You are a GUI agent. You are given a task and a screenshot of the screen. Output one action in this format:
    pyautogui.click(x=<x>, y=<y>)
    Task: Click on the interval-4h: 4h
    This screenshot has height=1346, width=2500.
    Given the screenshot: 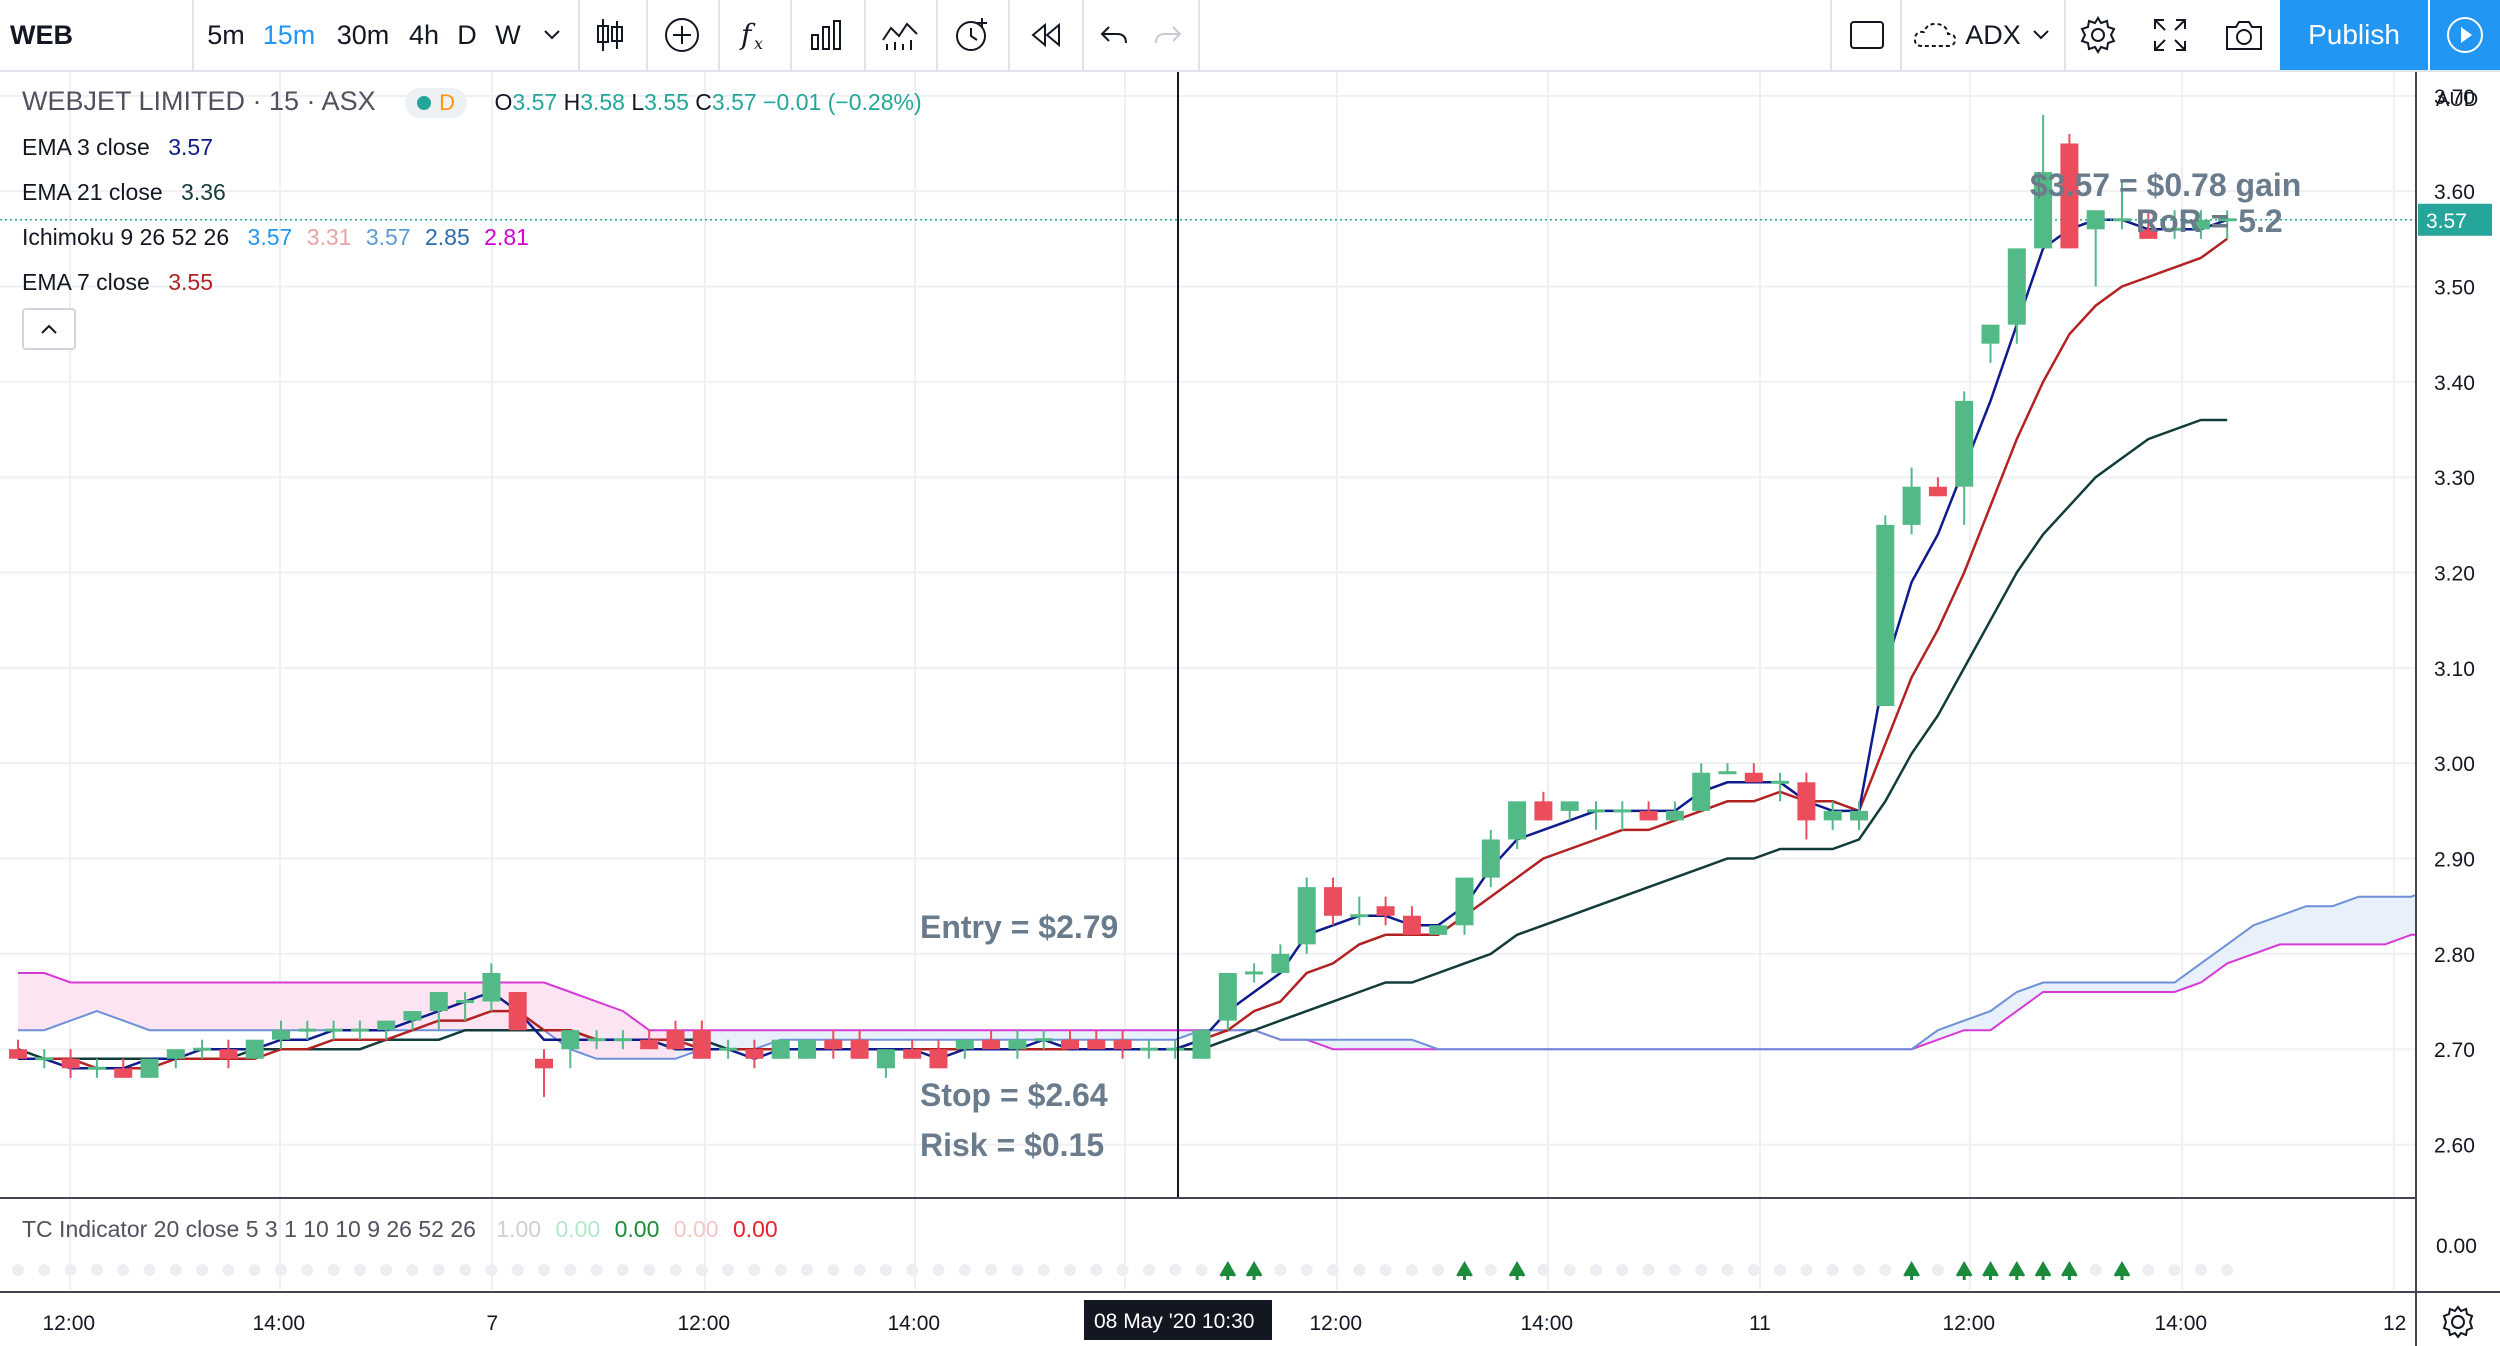 What is the action you would take?
    pyautogui.click(x=424, y=34)
    